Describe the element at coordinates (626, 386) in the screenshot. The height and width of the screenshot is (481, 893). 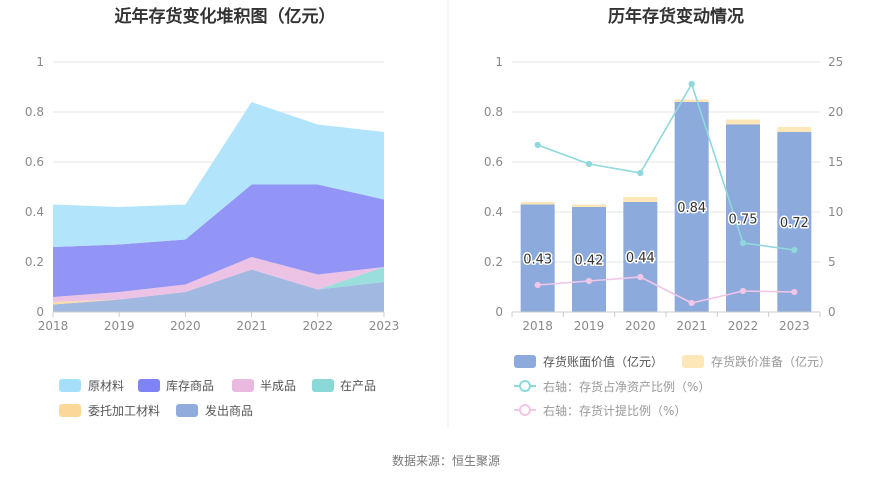
I see `legend-label: 右轴：存货占净资产比例（%）` at that location.